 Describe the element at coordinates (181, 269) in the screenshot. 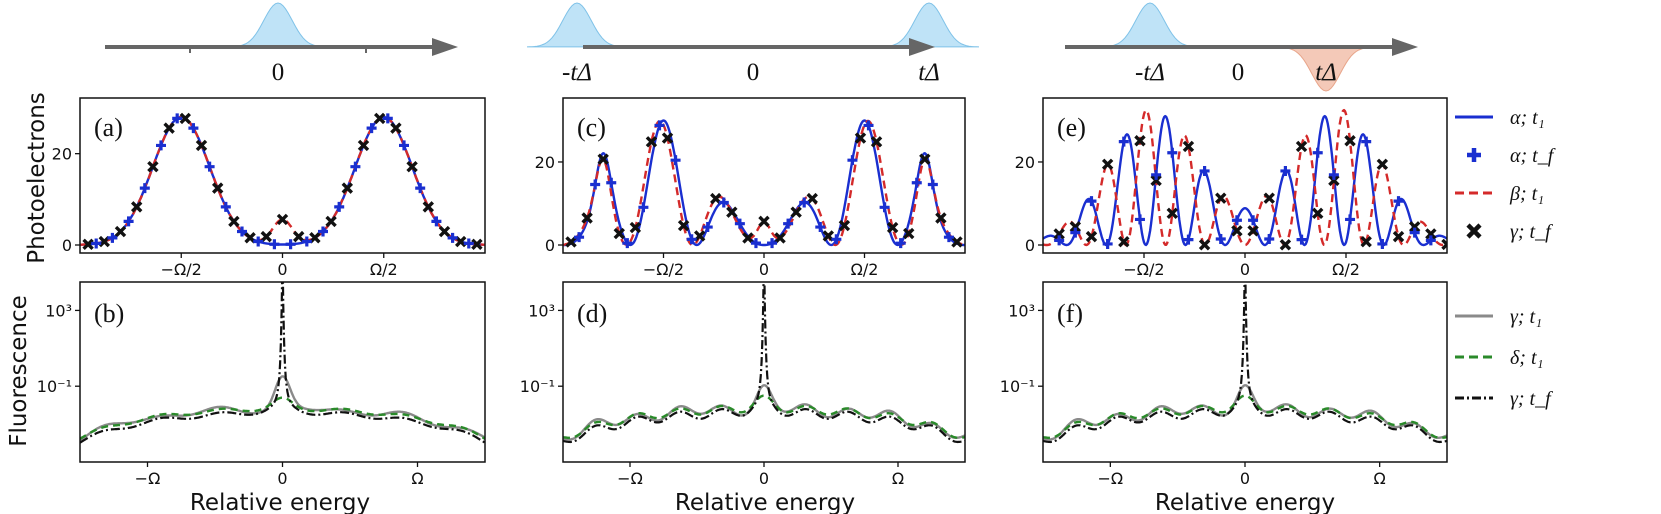

I see `x-tick-label: −Ω/2` at that location.